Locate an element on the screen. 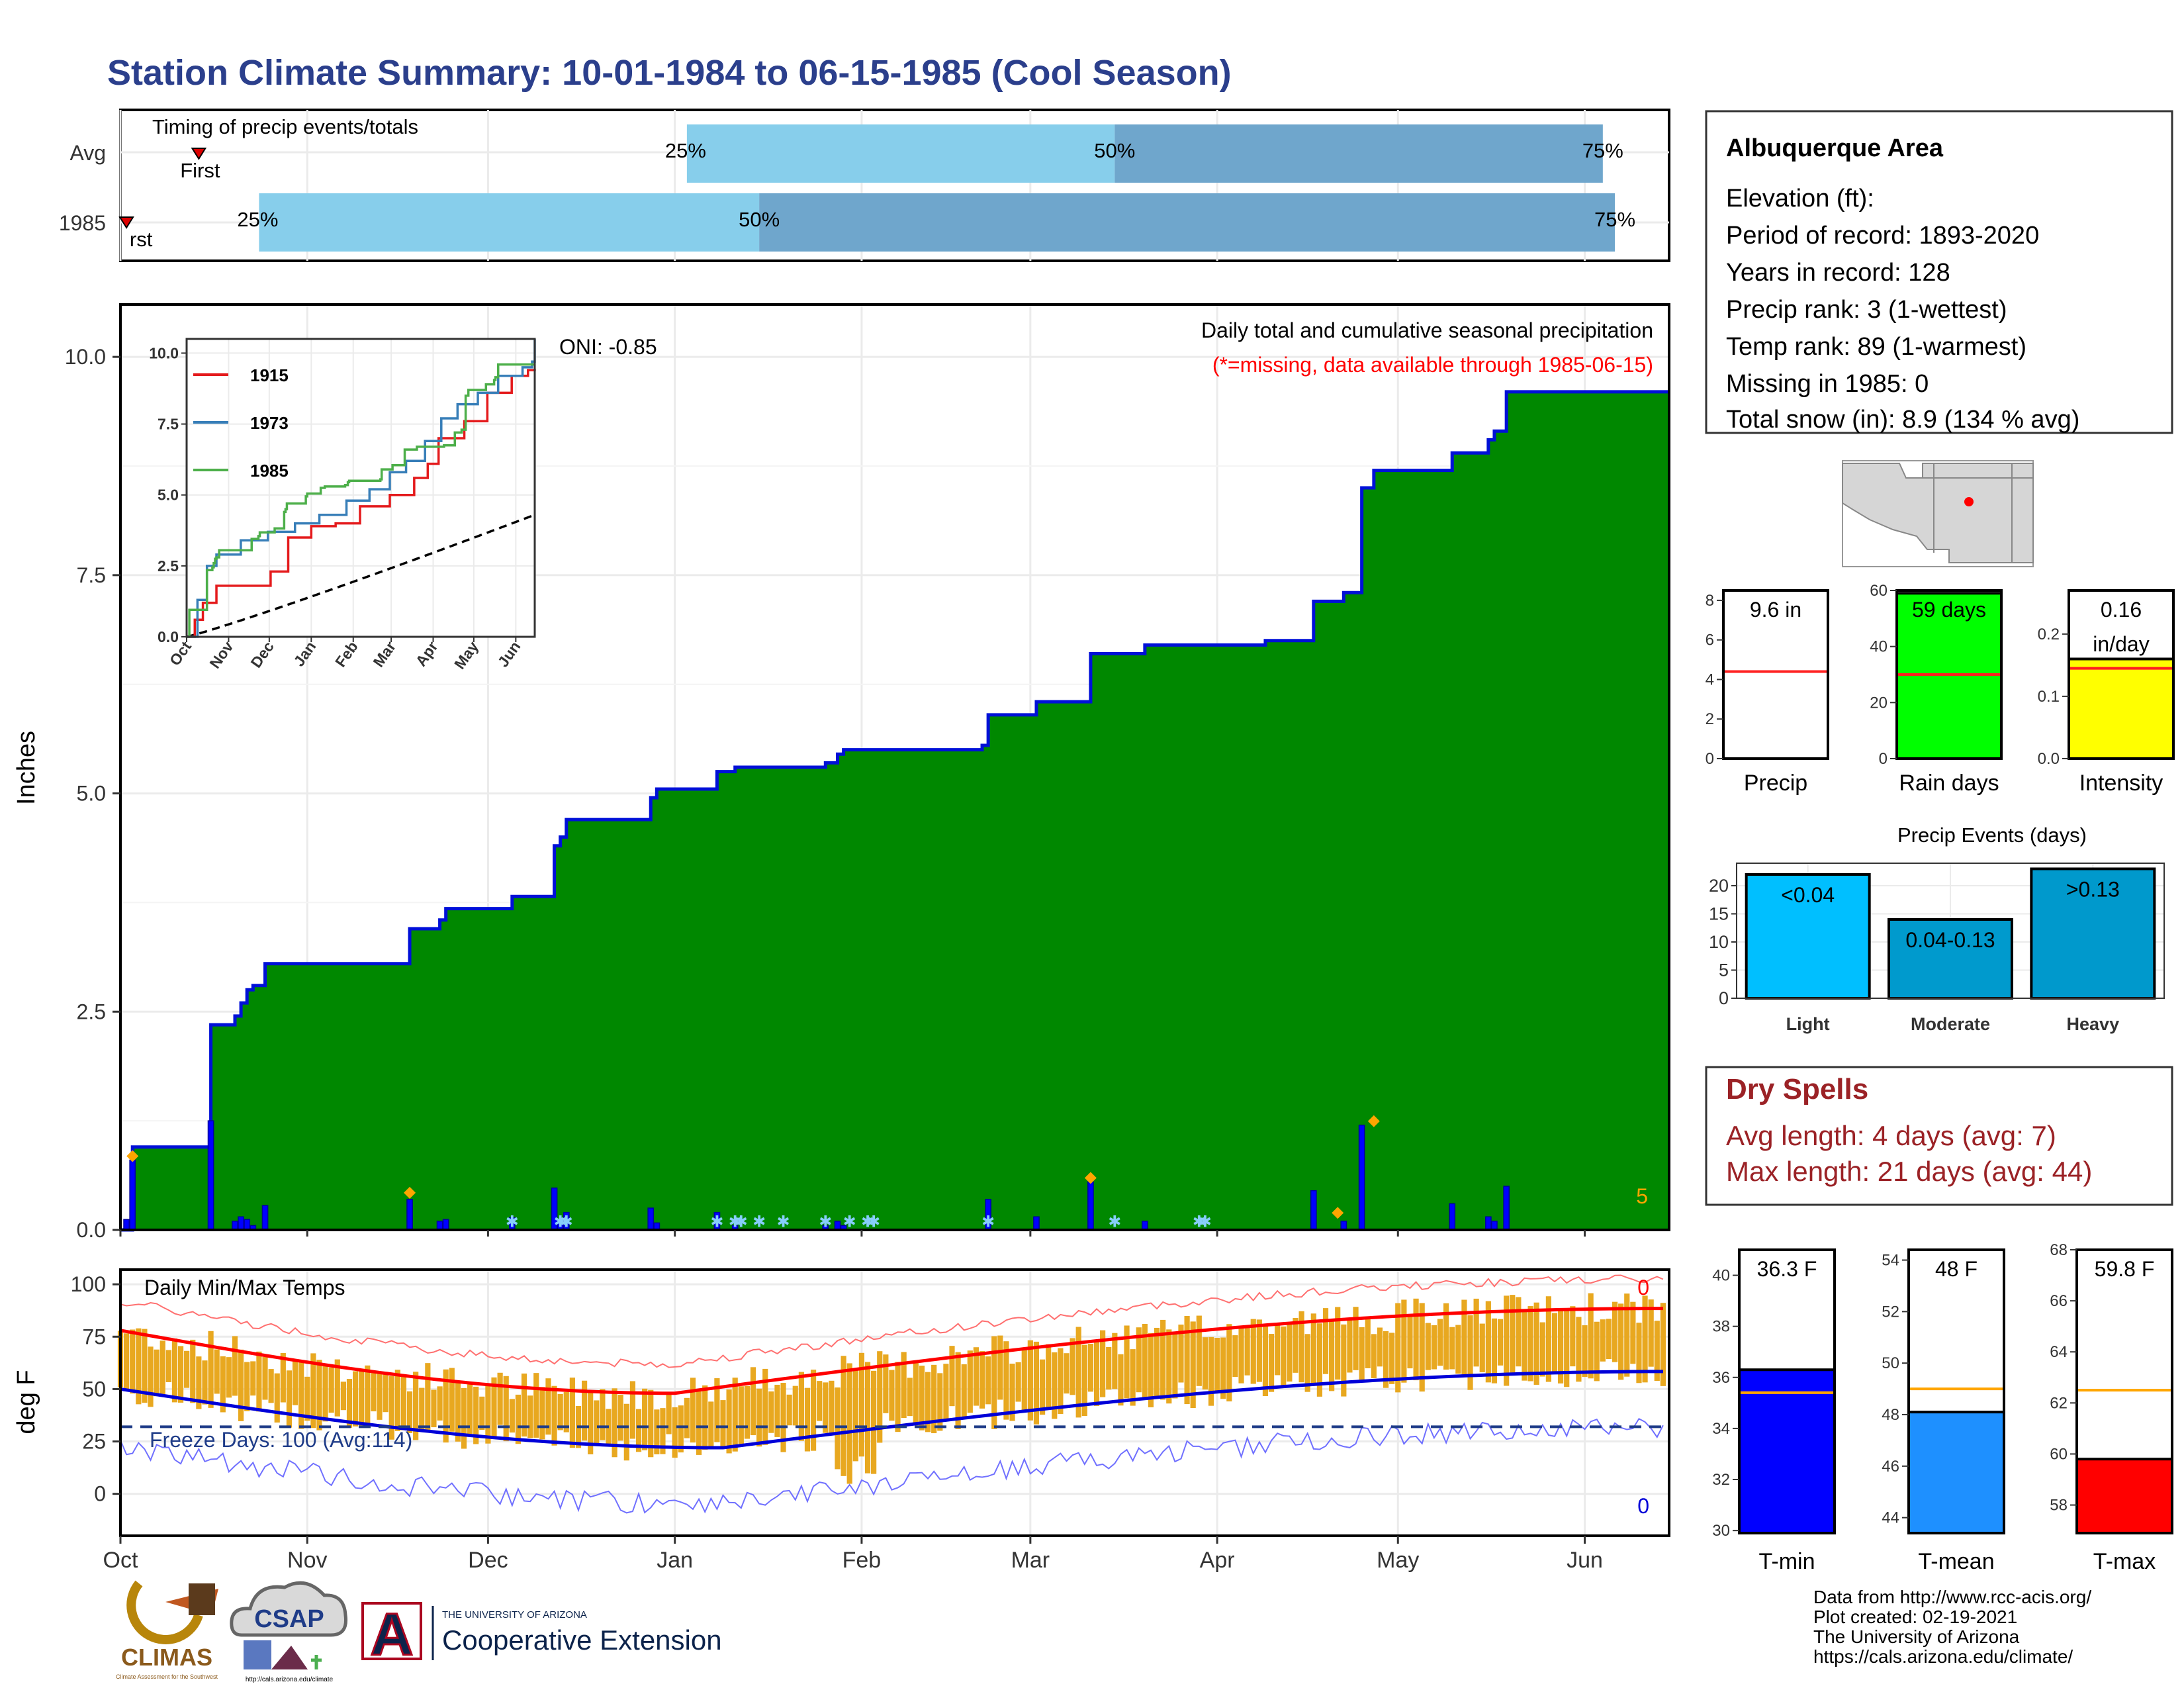  events-title: Precip Events (days) is located at coordinates (1992, 835).